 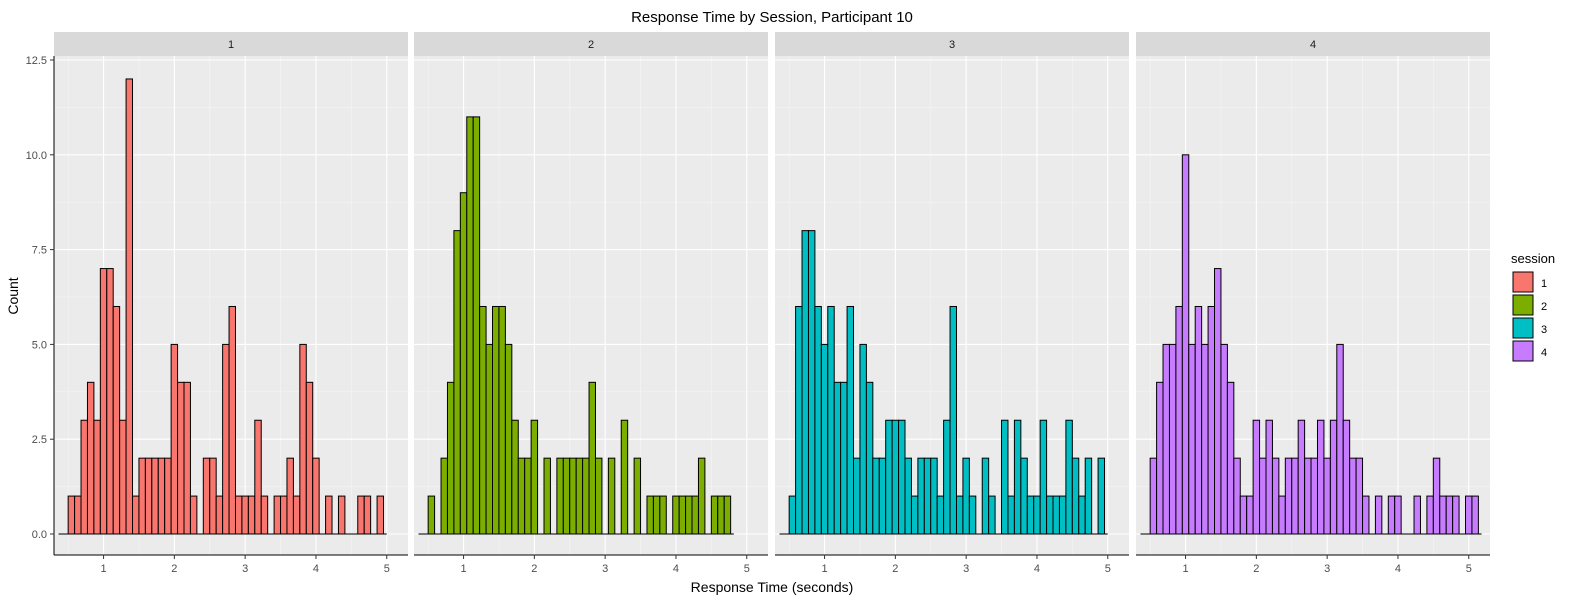 What do you see at coordinates (591, 45) in the screenshot?
I see `facet-strip-label: 2` at bounding box center [591, 45].